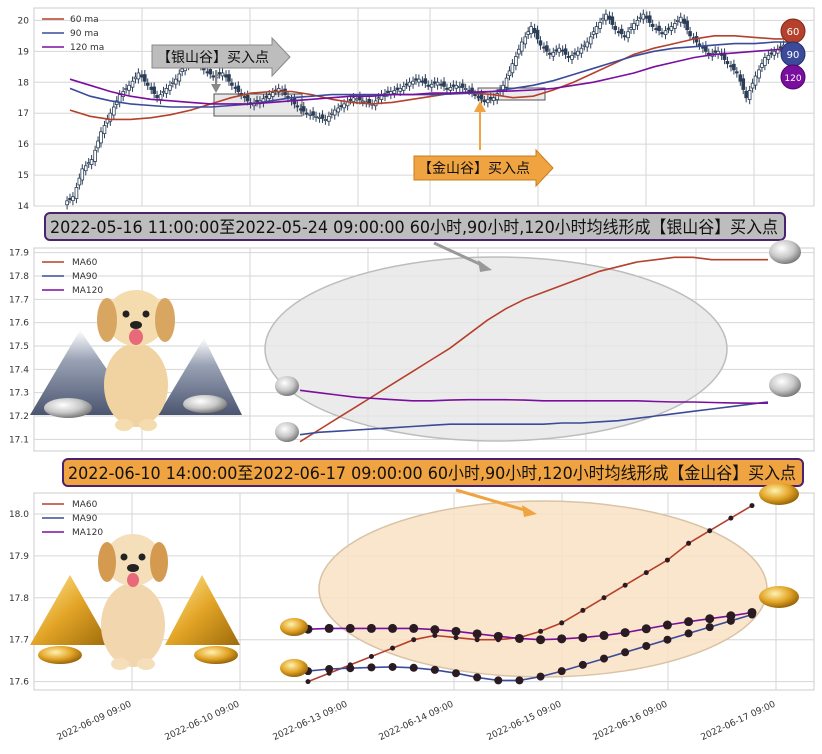 The width and height of the screenshot is (822, 754). I want to click on silver-y-tick-label: 17.4, so click(19, 370).